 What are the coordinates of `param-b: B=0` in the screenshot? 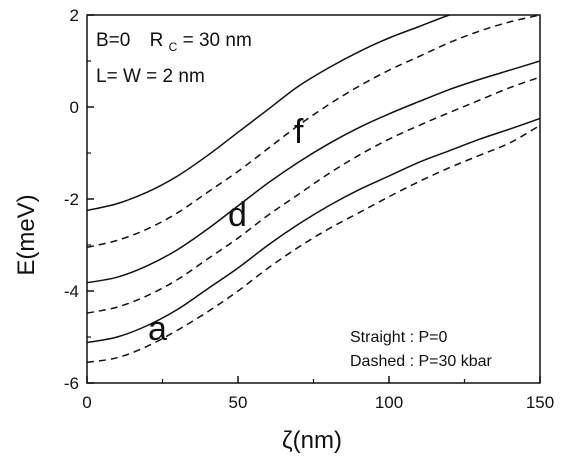 It's located at (113, 40).